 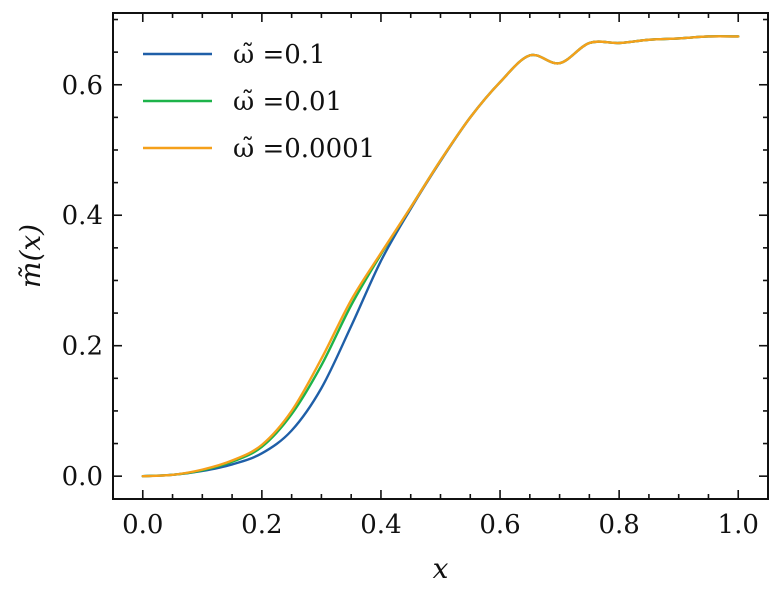 What do you see at coordinates (380, 525) in the screenshot?
I see `x-tick-label: 0.4` at bounding box center [380, 525].